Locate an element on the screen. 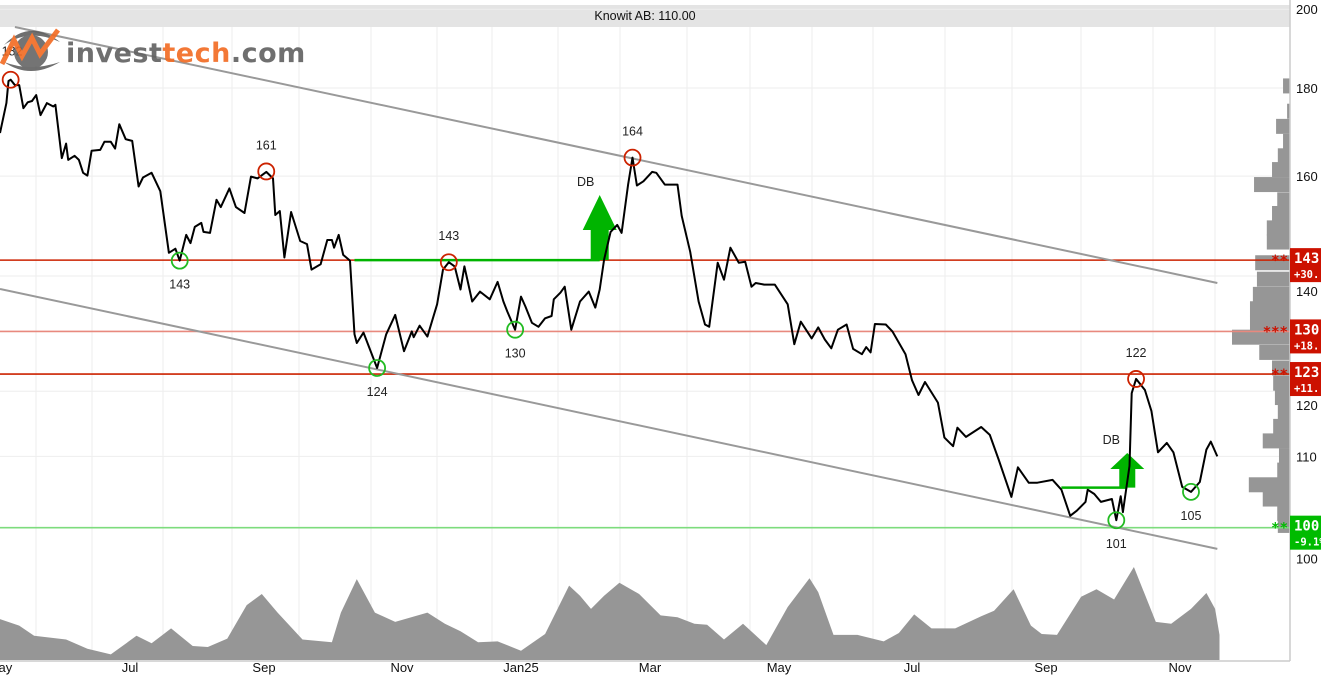  y-tick-label: 120 is located at coordinates (1307, 405).